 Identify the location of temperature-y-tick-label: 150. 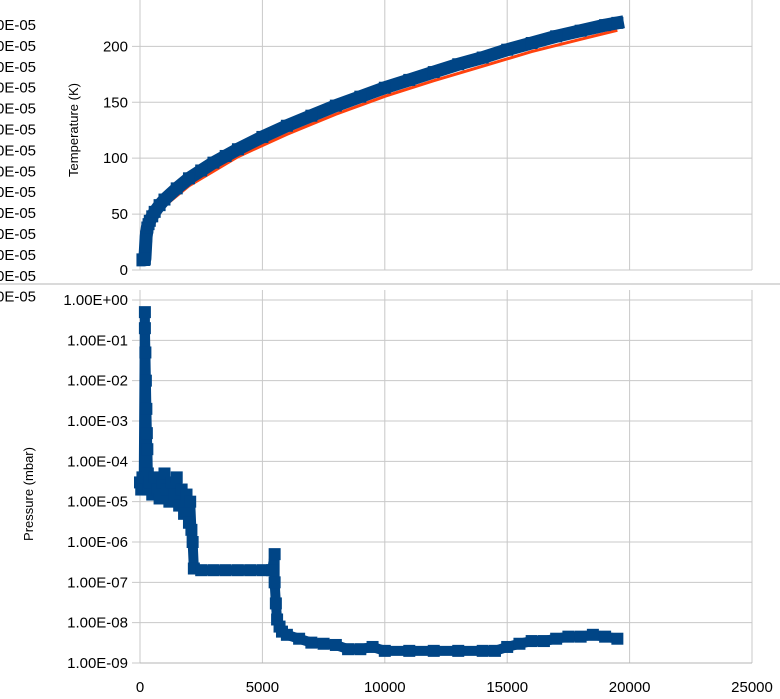
(115, 102).